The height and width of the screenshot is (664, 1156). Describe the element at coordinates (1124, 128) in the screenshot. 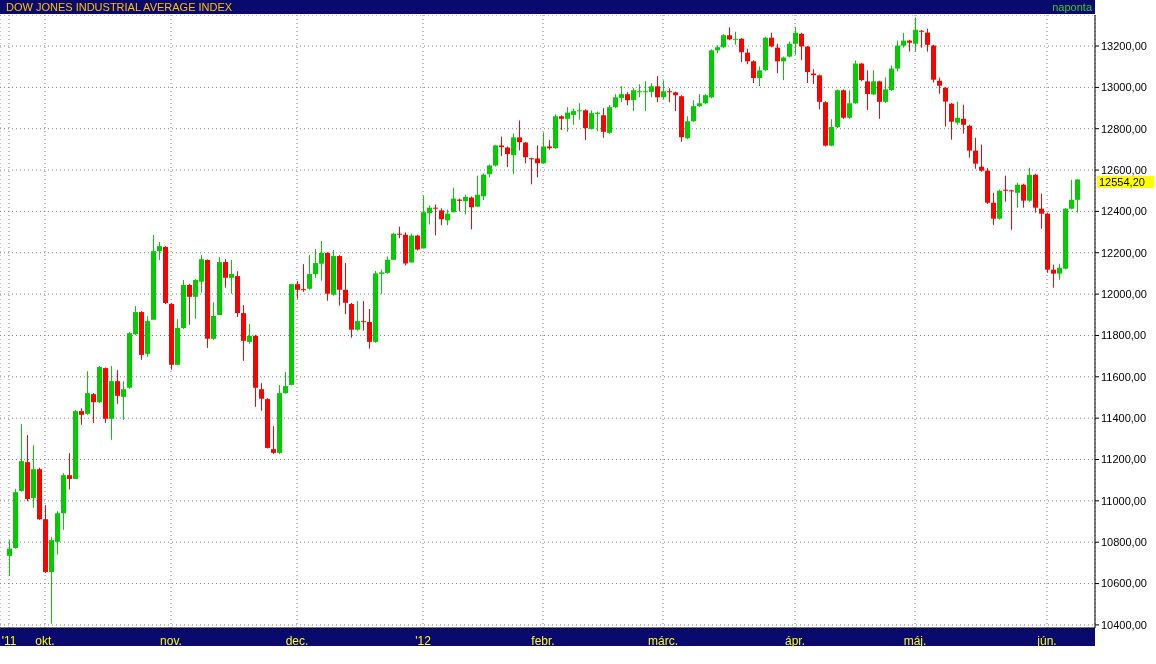

I see `y-tick-label: 12800,00` at that location.